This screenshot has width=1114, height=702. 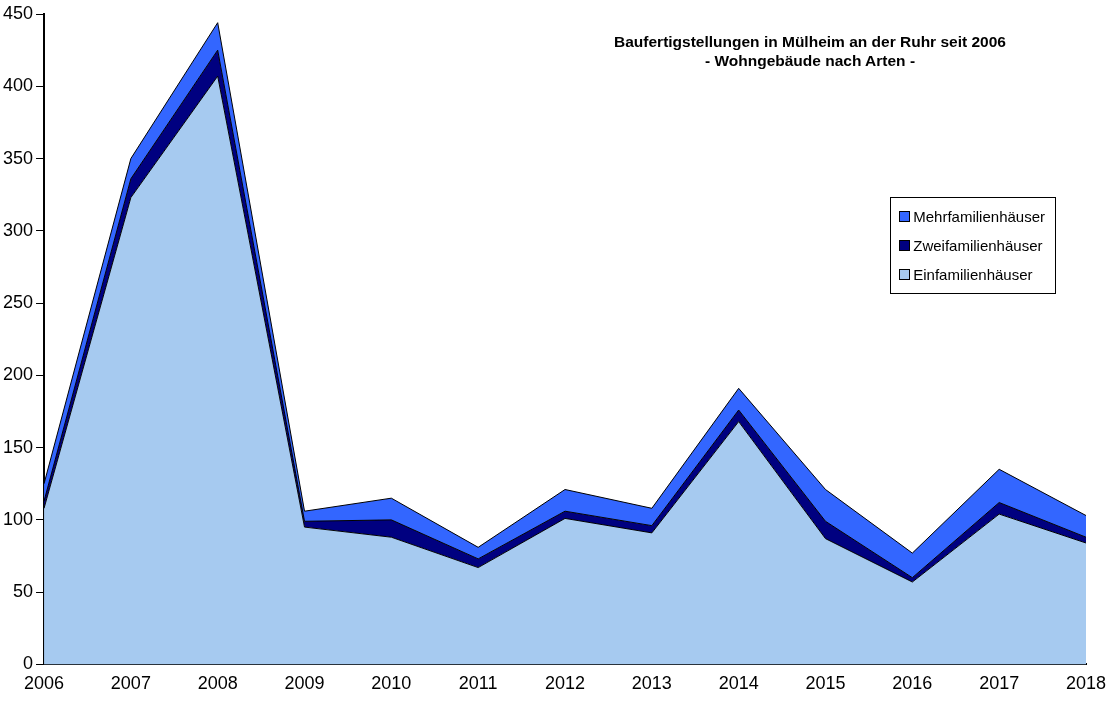 I want to click on x-tick-label: 2018, so click(x=1086, y=683).